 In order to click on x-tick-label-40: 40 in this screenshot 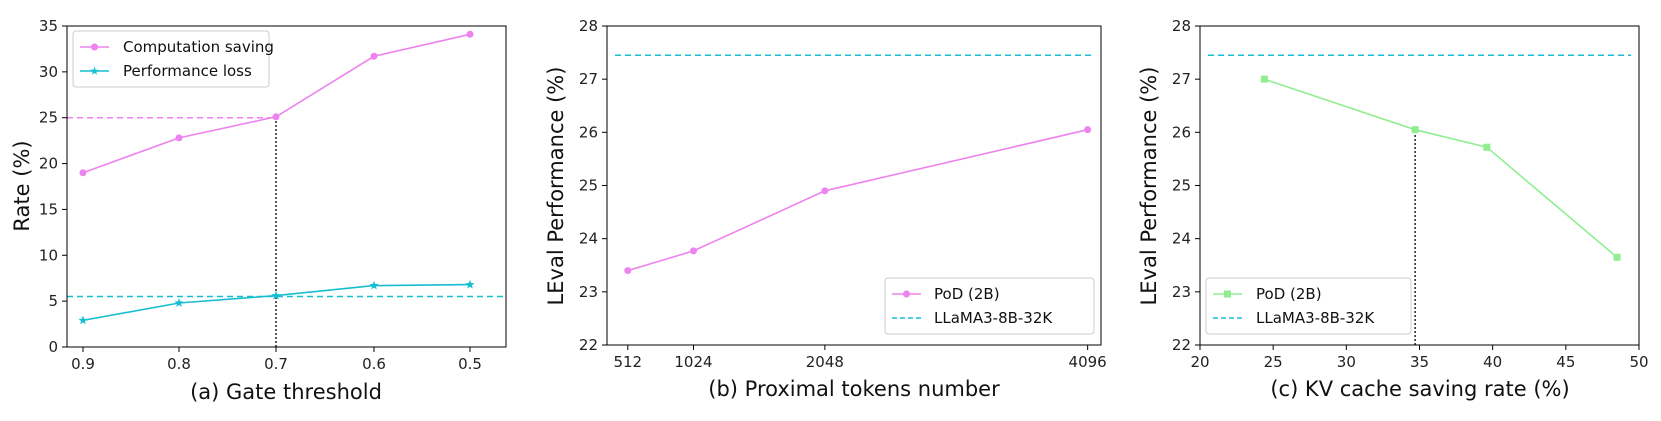, I will do `click(1492, 362)`.